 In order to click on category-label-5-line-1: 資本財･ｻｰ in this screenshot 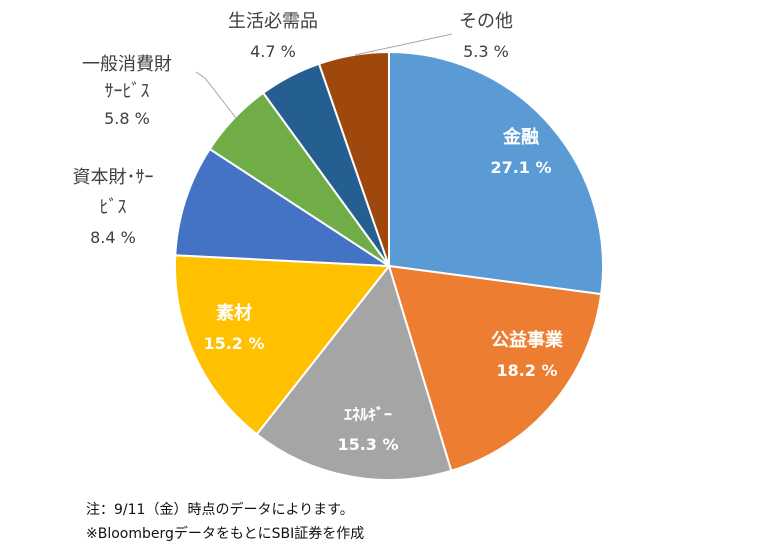, I will do `click(113, 177)`.